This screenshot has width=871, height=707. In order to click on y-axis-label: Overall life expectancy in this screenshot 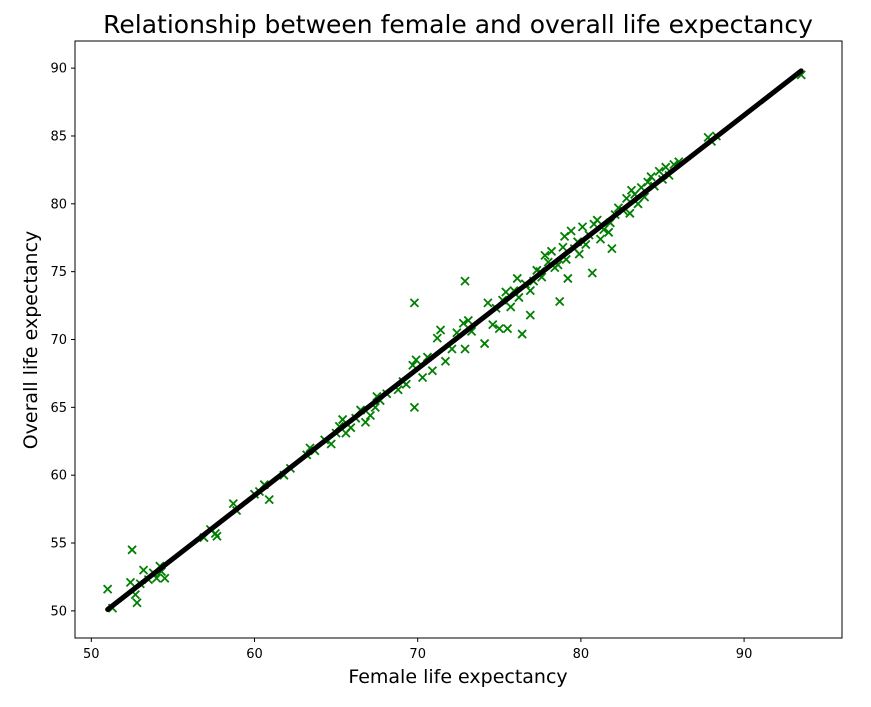, I will do `click(31, 340)`.